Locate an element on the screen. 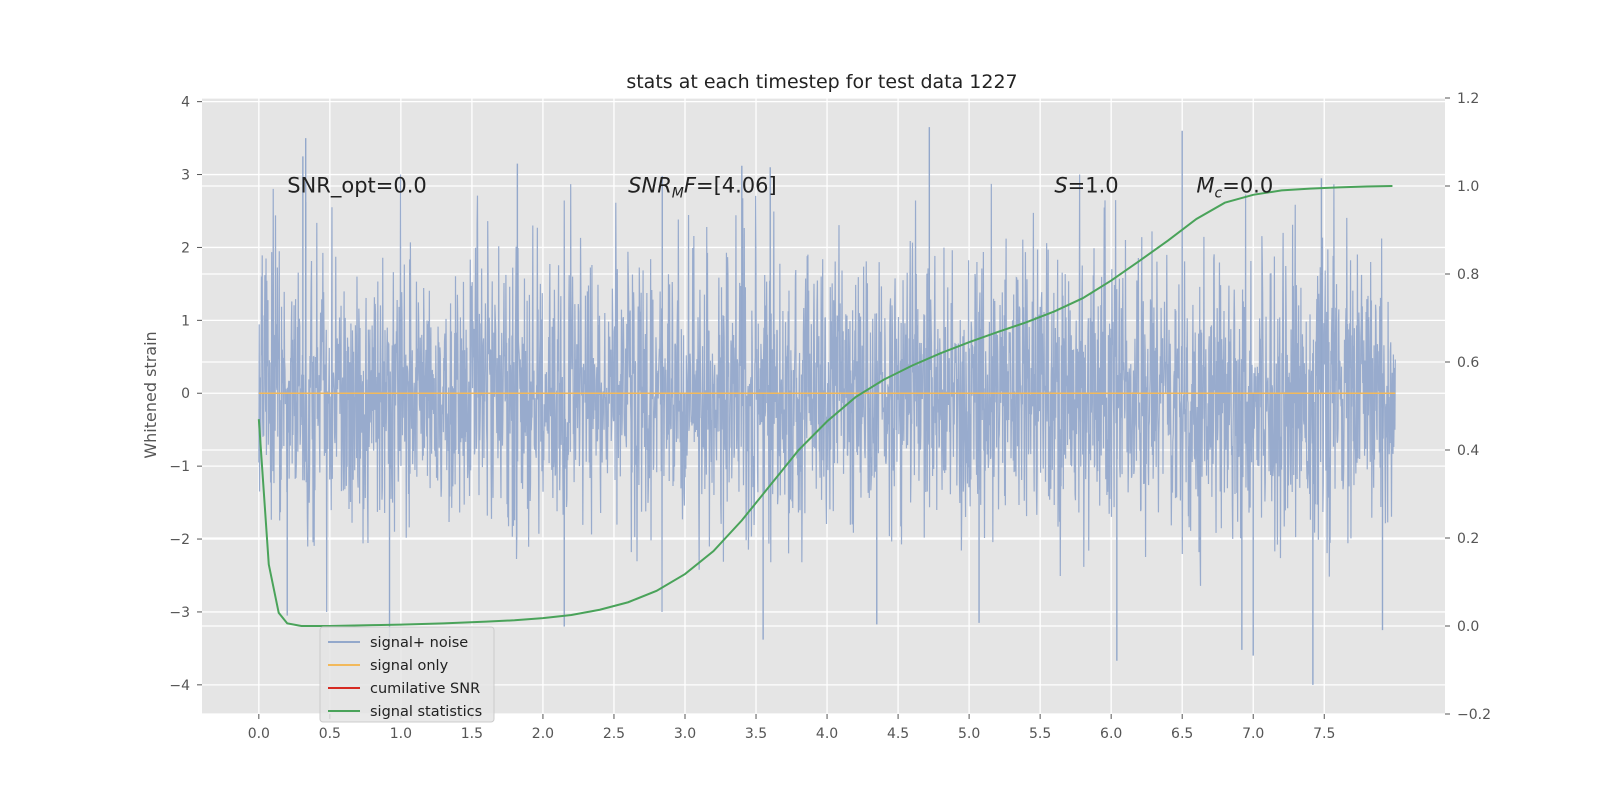 Image resolution: width=1600 pixels, height=800 pixels. annotation-symbol: F is located at coordinates (690, 185).